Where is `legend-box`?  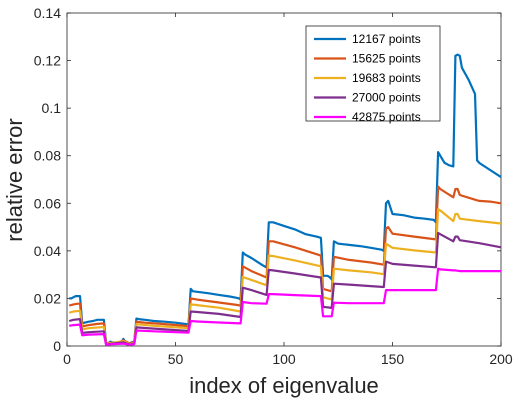
legend-box is located at coordinates (373, 73).